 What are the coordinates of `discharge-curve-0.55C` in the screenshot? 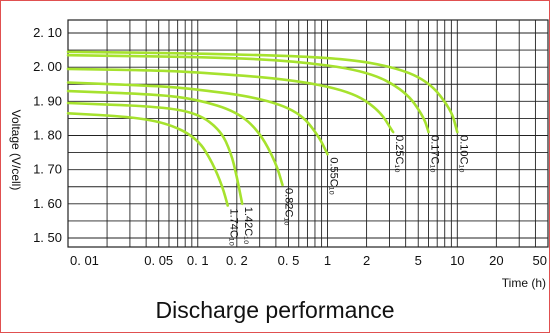 It's located at (197, 118).